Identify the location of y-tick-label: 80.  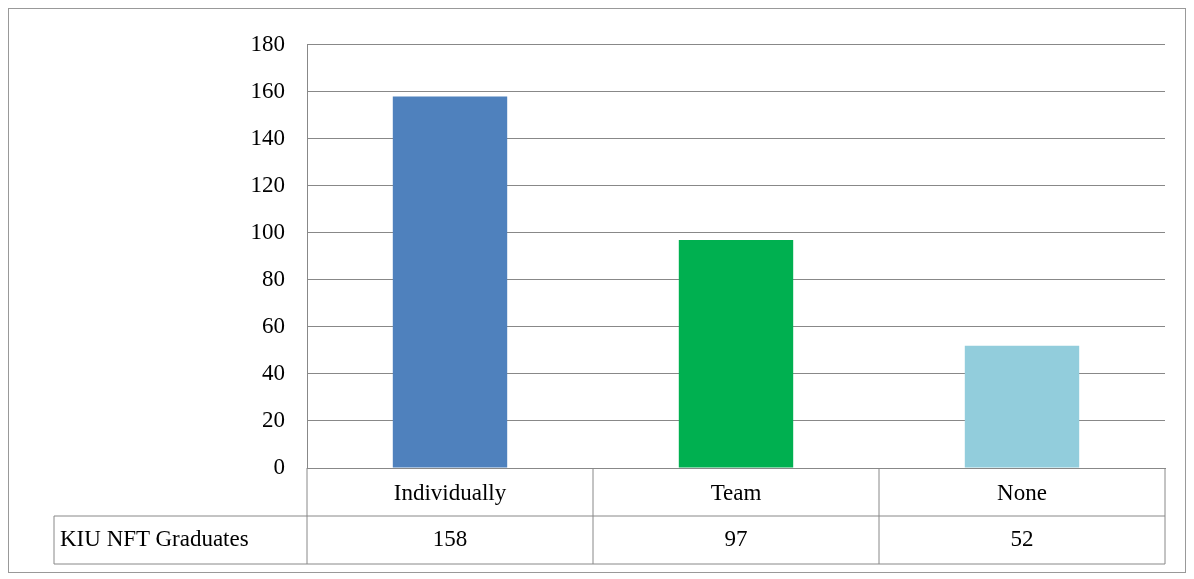
(273, 278).